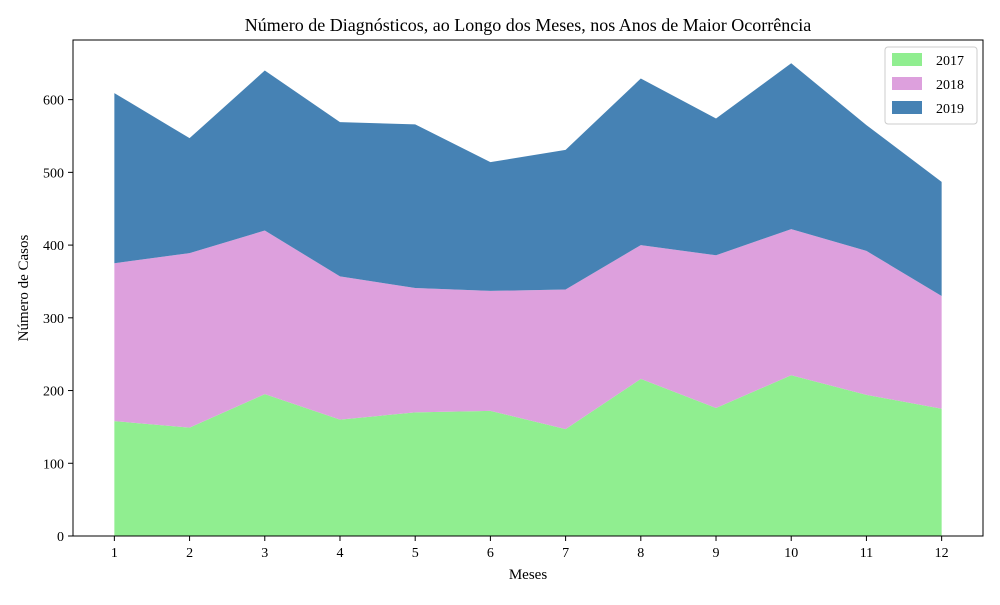 The width and height of the screenshot is (1000, 605). I want to click on y-axis-ticks: 0 100 200 300 400 500 600, so click(58, 319).